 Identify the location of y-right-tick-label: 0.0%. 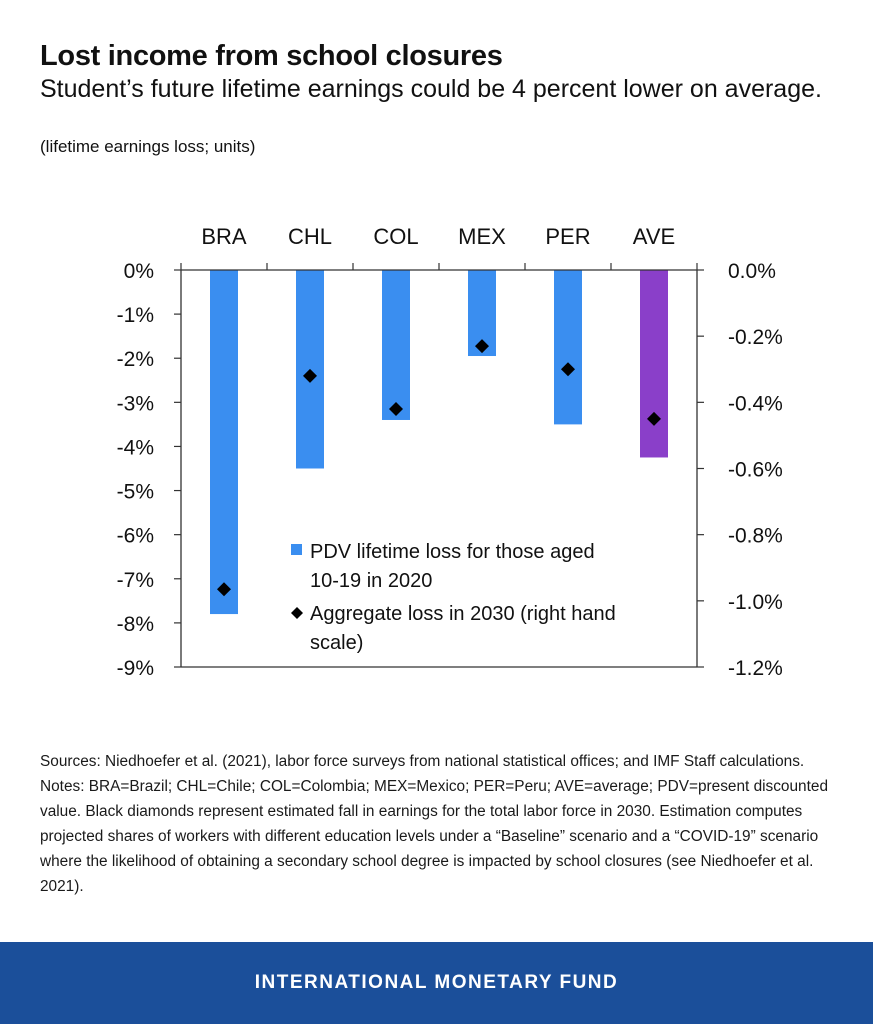
(752, 271).